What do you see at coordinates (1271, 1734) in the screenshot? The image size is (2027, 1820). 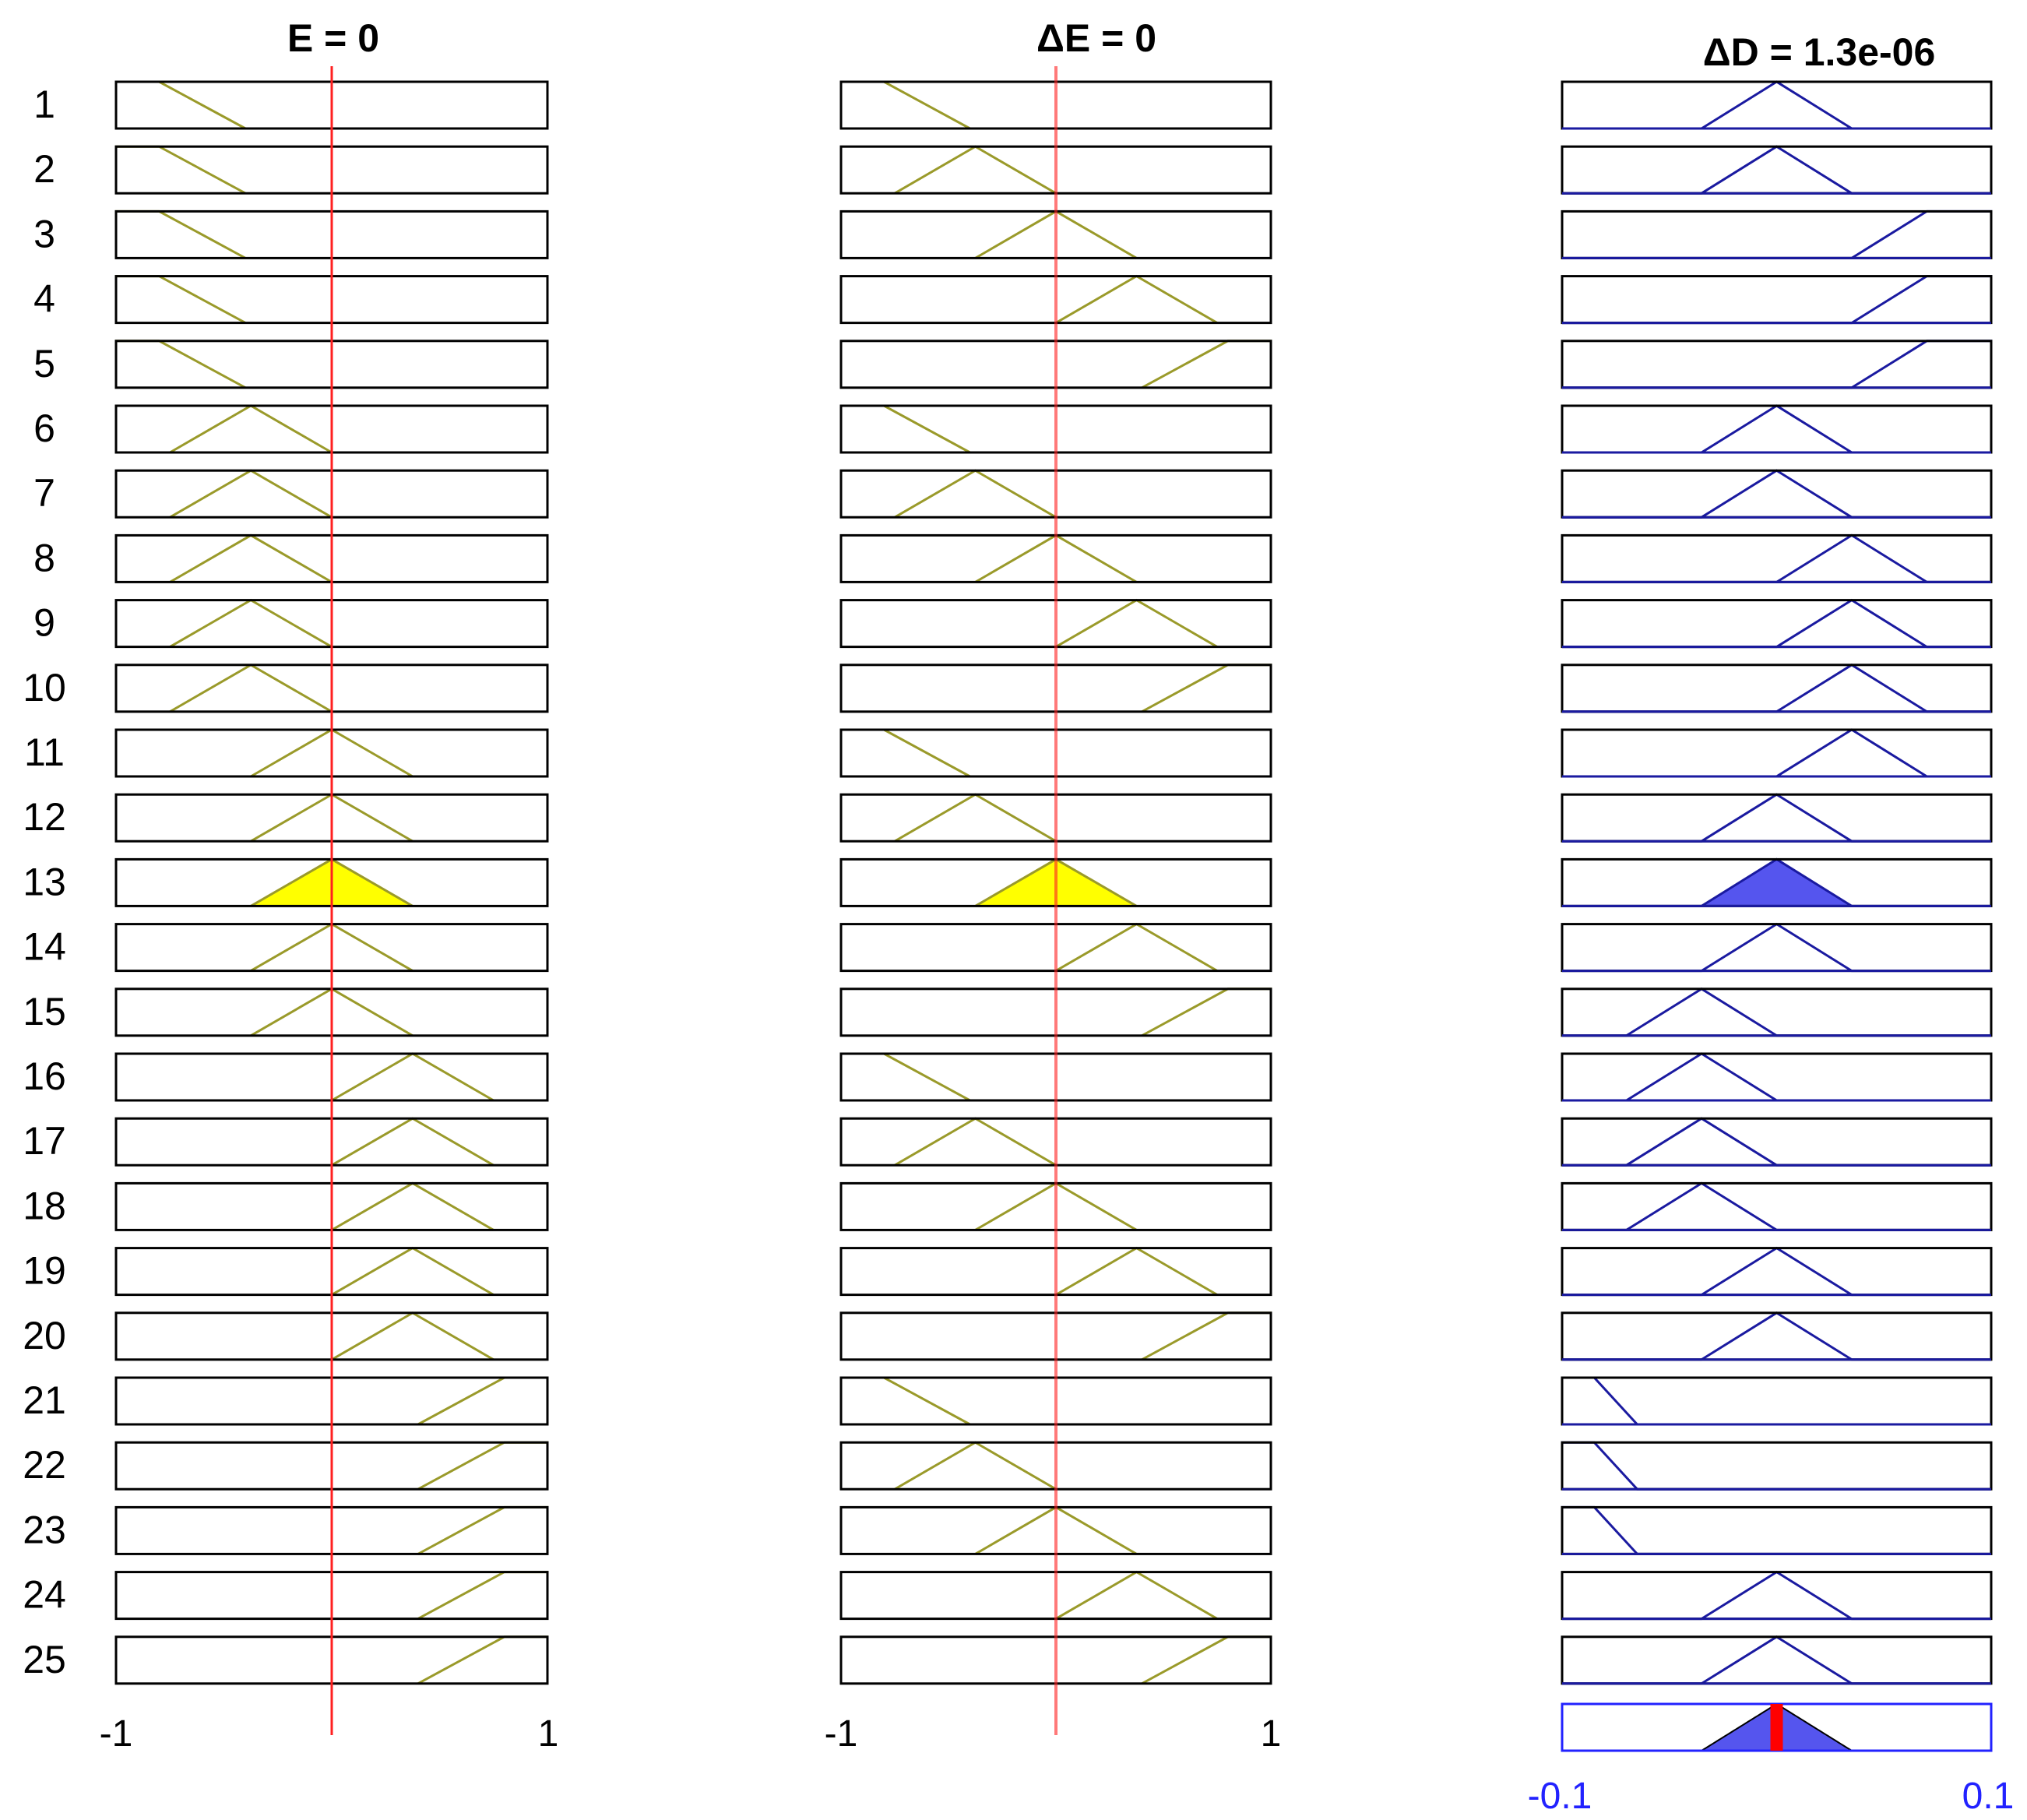 I see `input2-axis-max: 1` at bounding box center [1271, 1734].